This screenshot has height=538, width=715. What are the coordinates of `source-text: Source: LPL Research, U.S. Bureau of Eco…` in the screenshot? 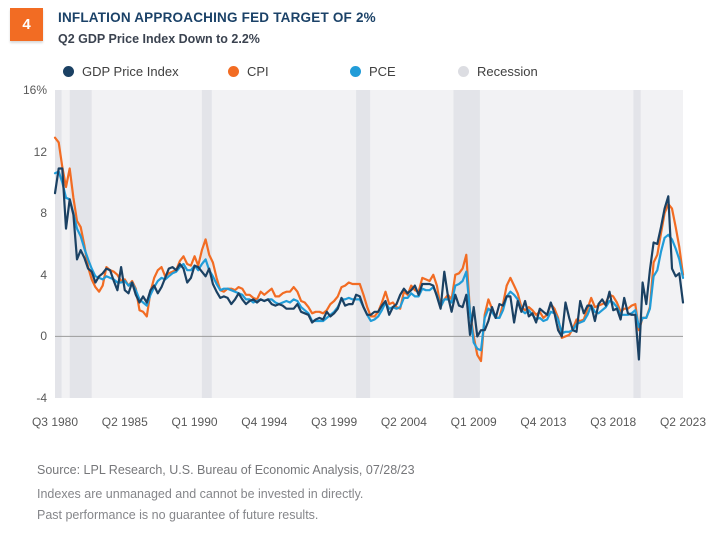 It's located at (226, 470).